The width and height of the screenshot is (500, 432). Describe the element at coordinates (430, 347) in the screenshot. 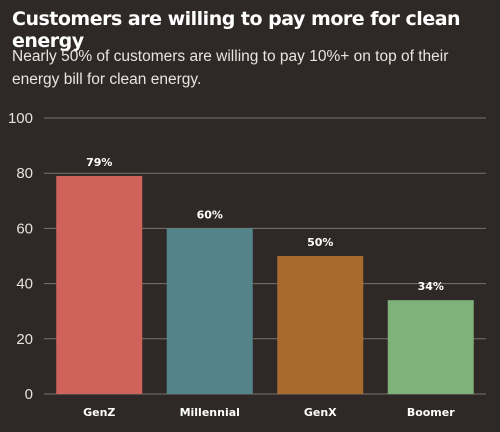

I see `bar-boomer` at that location.